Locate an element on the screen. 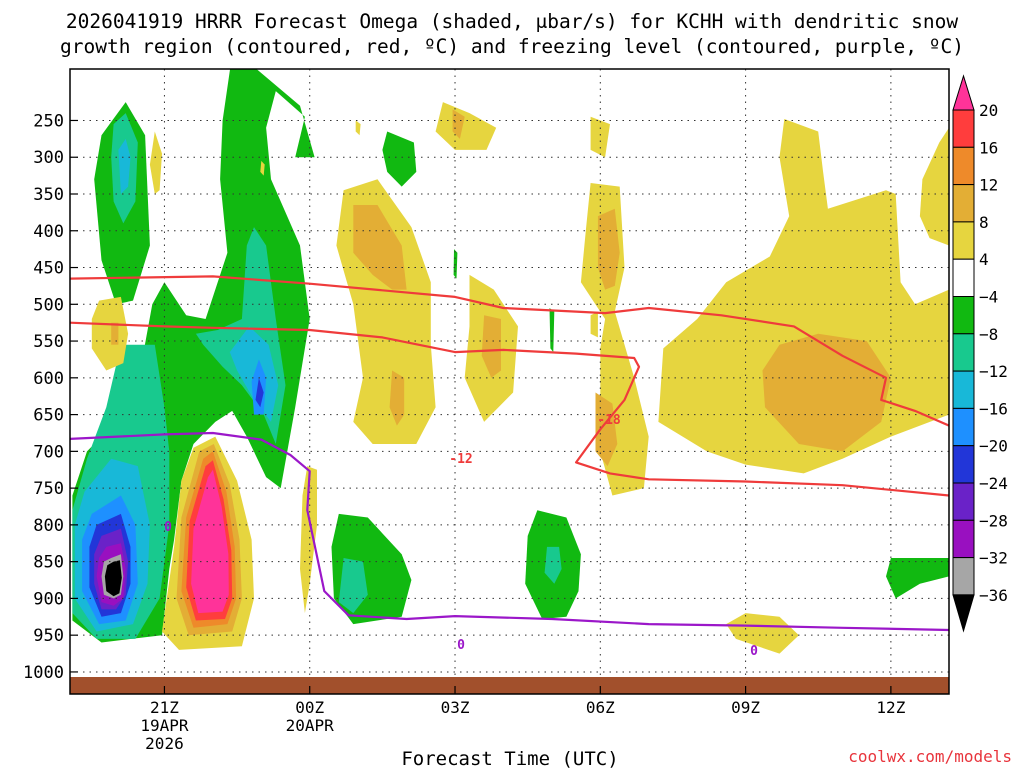 Image resolution: width=1024 pixels, height=768 pixels. colorbar-label-12: −32 is located at coordinates (993, 558).